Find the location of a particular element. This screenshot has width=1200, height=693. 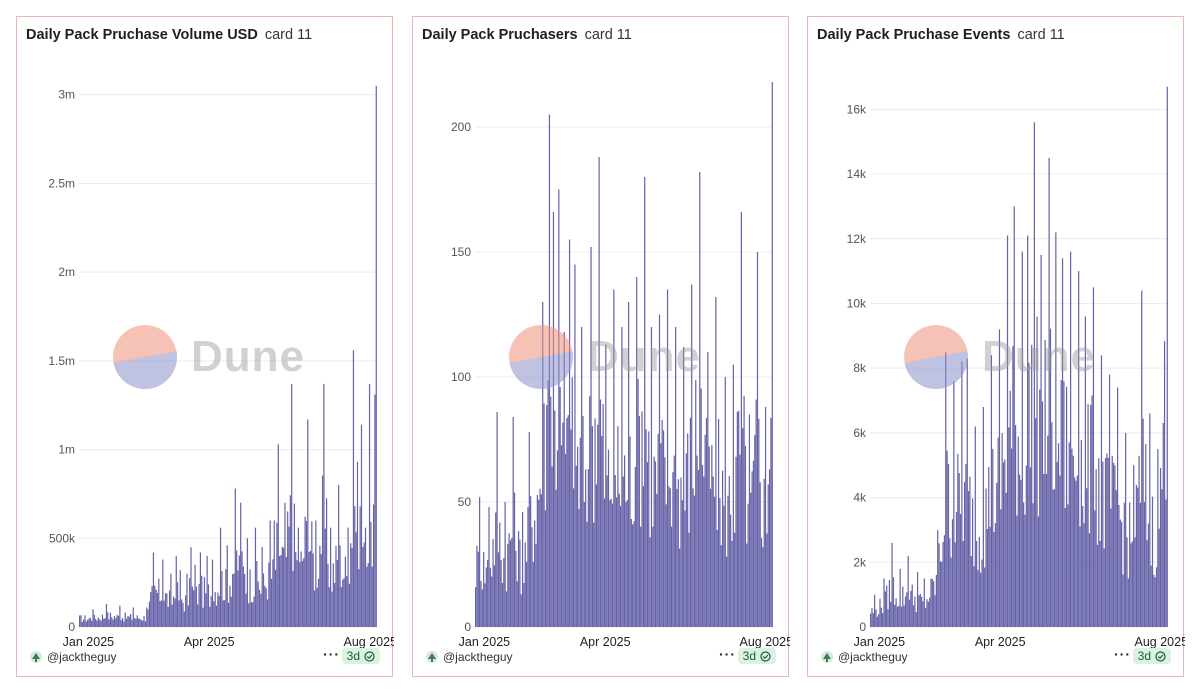

card-title: Daily Pack Pruchase Events is located at coordinates (914, 35).